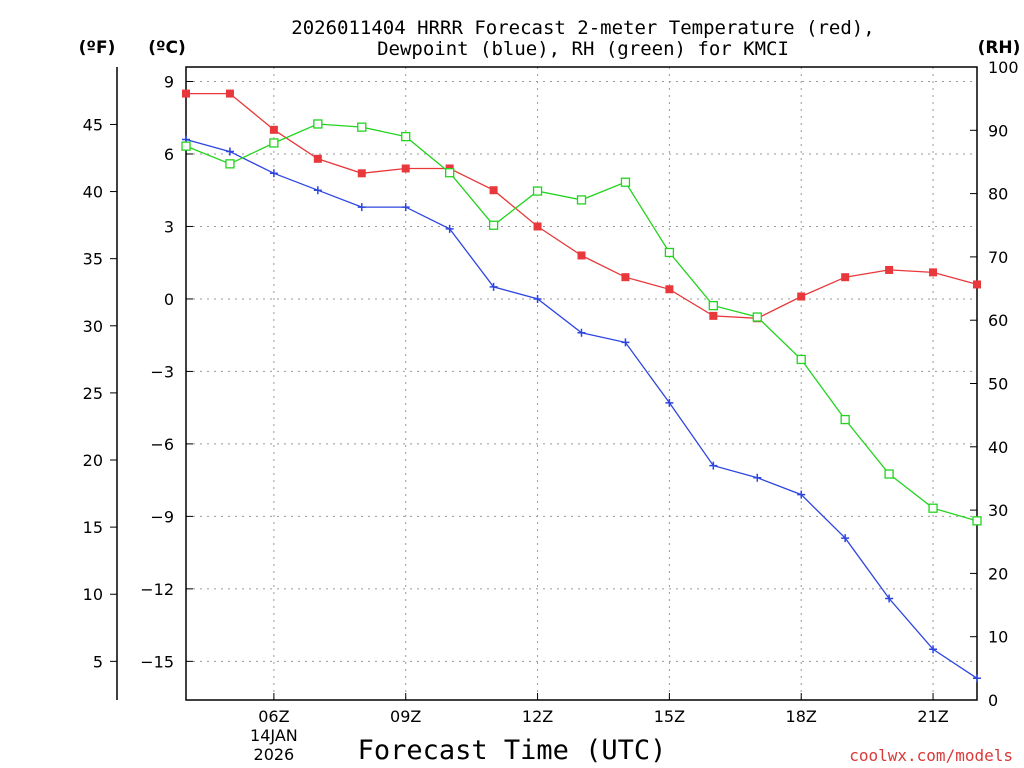  Describe the element at coordinates (801, 716) in the screenshot. I see `x-tick-label: 18Z` at that location.